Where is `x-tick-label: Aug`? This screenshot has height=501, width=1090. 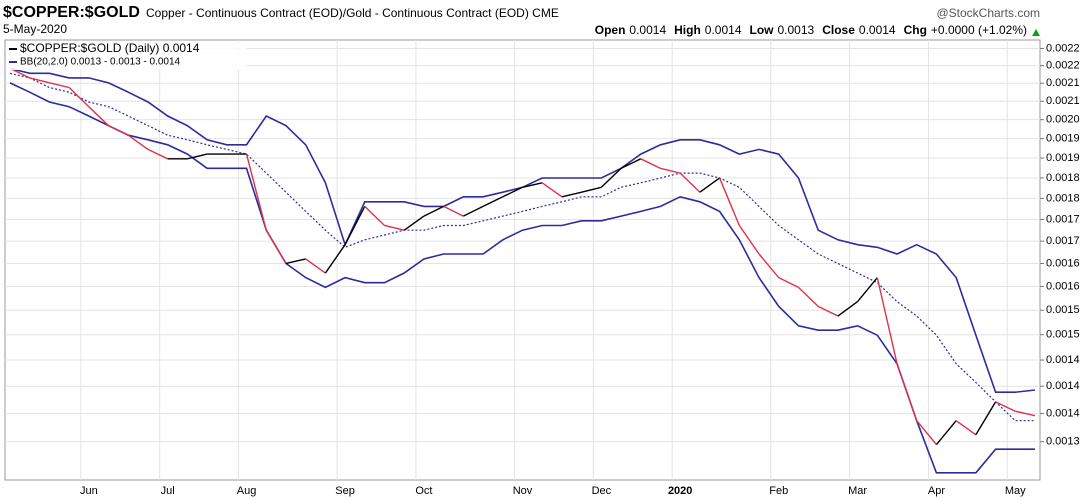
x-tick-label: Aug is located at coordinates (247, 491).